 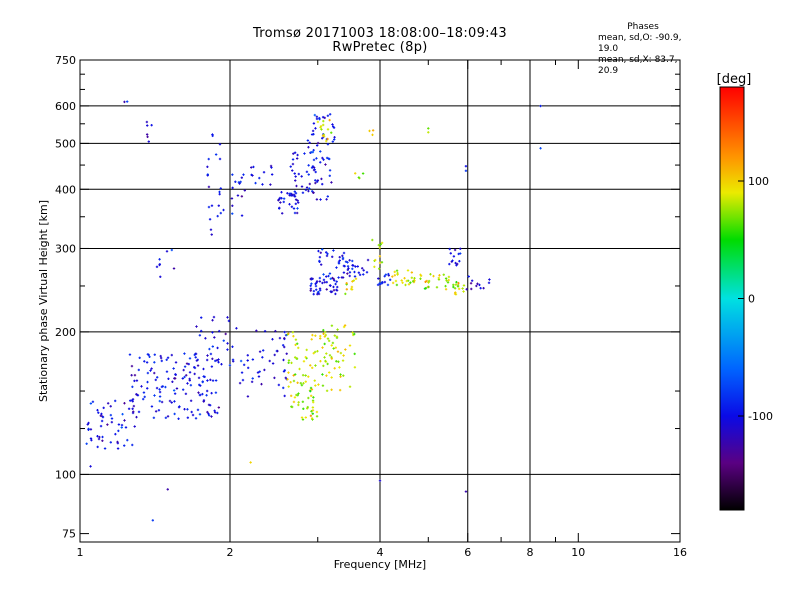 I want to click on phase-stats-title: Phases, so click(x=643, y=27).